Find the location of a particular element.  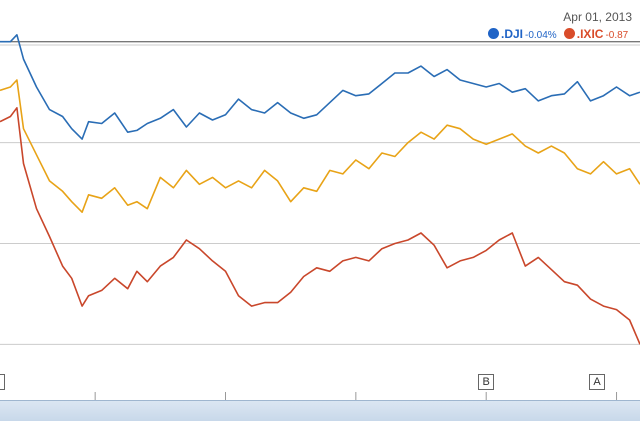

legend-change-dji: -0.04% is located at coordinates (541, 35).